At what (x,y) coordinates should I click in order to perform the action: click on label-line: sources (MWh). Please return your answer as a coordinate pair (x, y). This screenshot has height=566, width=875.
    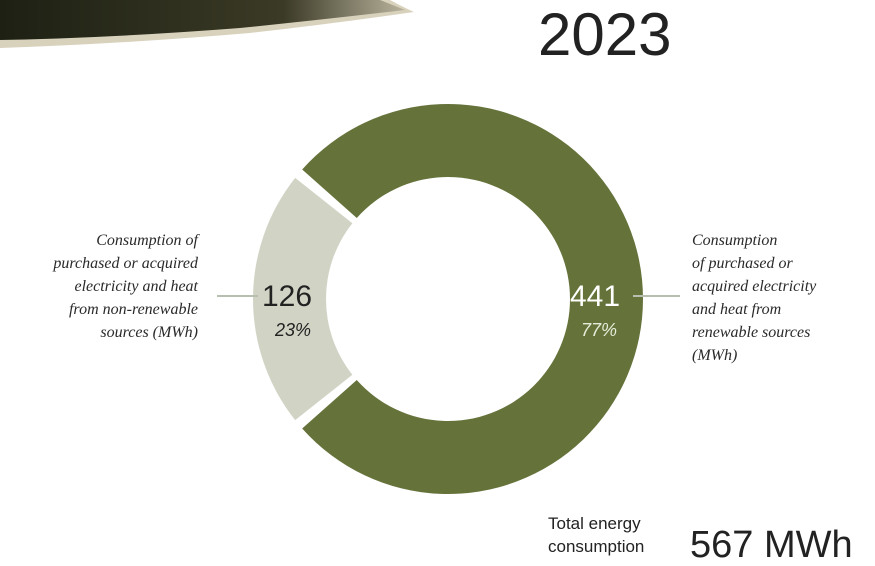
    Looking at the image, I should click on (149, 332).